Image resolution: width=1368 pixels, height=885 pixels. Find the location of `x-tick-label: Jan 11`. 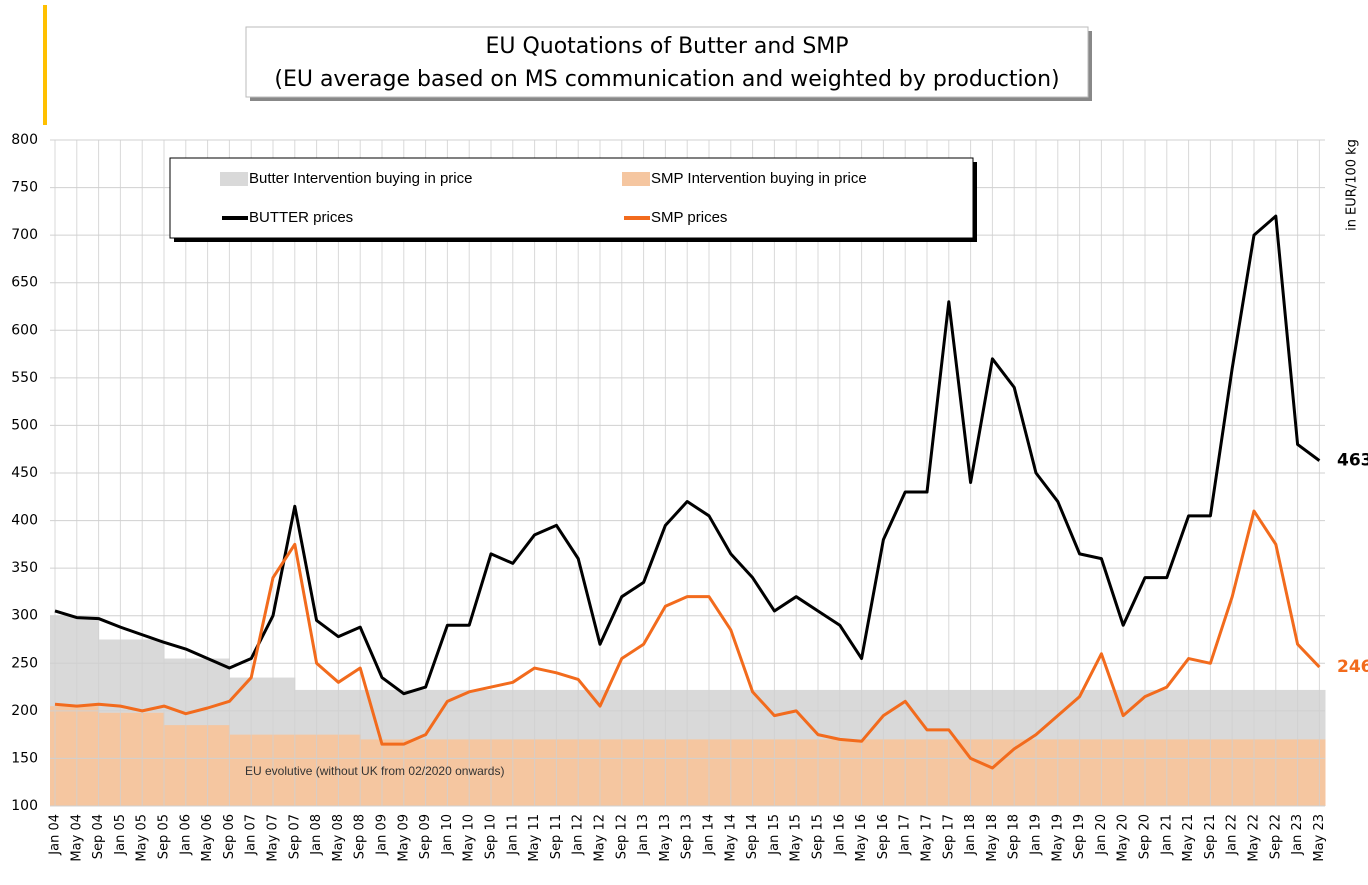

x-tick-label: Jan 11 is located at coordinates (512, 835).